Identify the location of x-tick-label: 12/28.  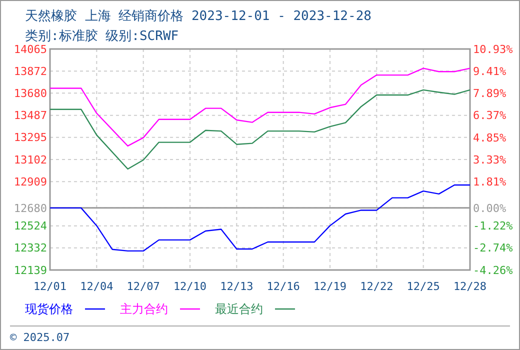
(470, 286).